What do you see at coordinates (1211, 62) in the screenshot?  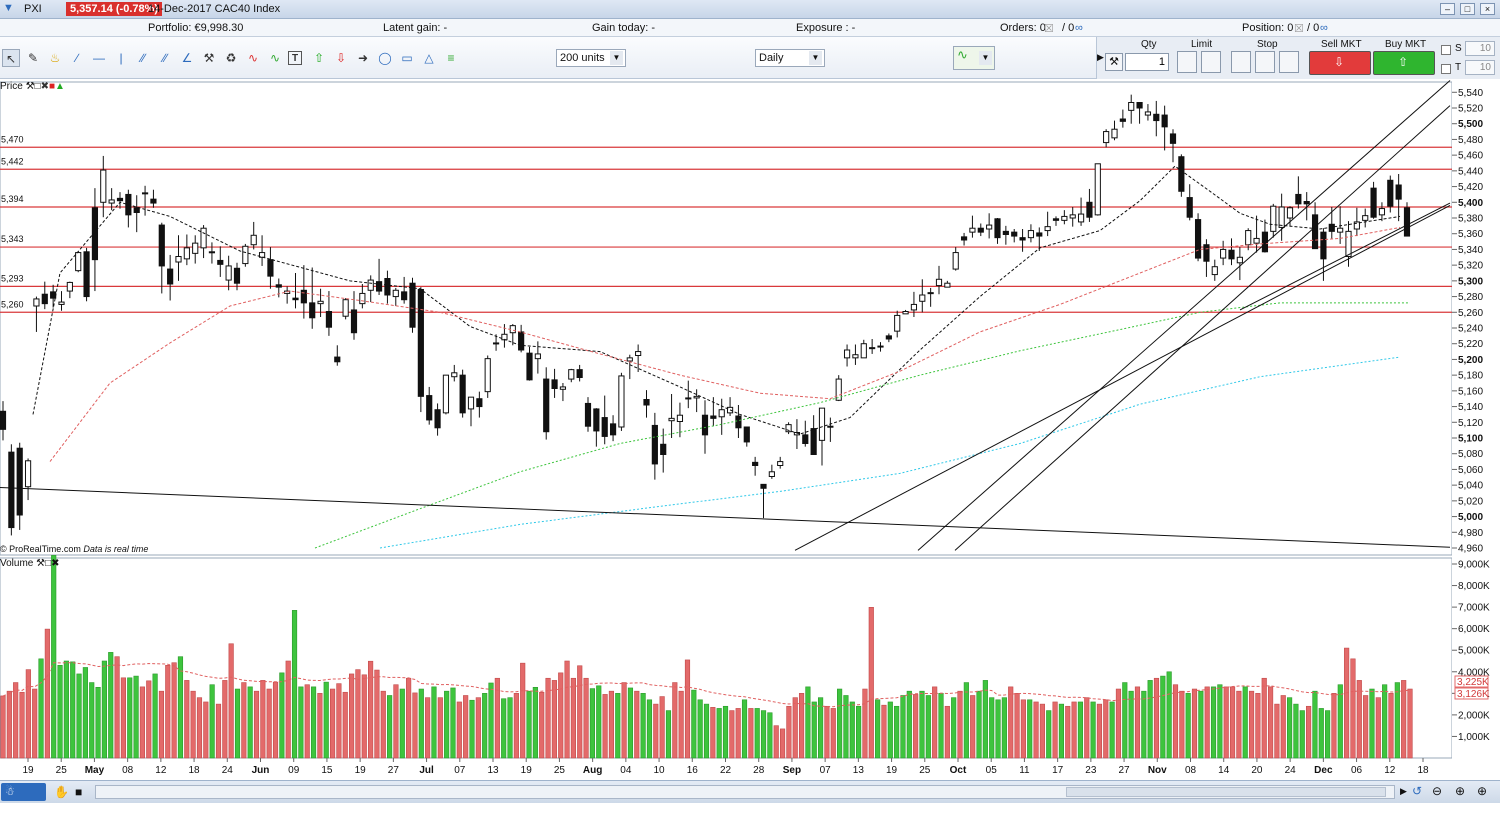 I see `limit-sell-button` at bounding box center [1211, 62].